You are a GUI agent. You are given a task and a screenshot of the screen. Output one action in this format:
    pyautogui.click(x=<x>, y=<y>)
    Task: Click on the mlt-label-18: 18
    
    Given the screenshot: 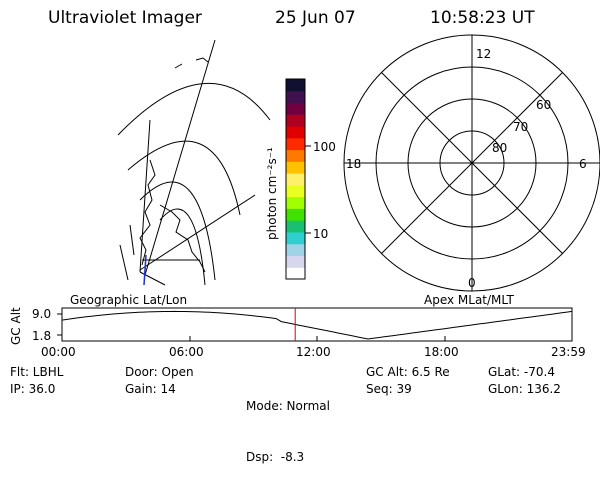 What is the action you would take?
    pyautogui.click(x=354, y=164)
    